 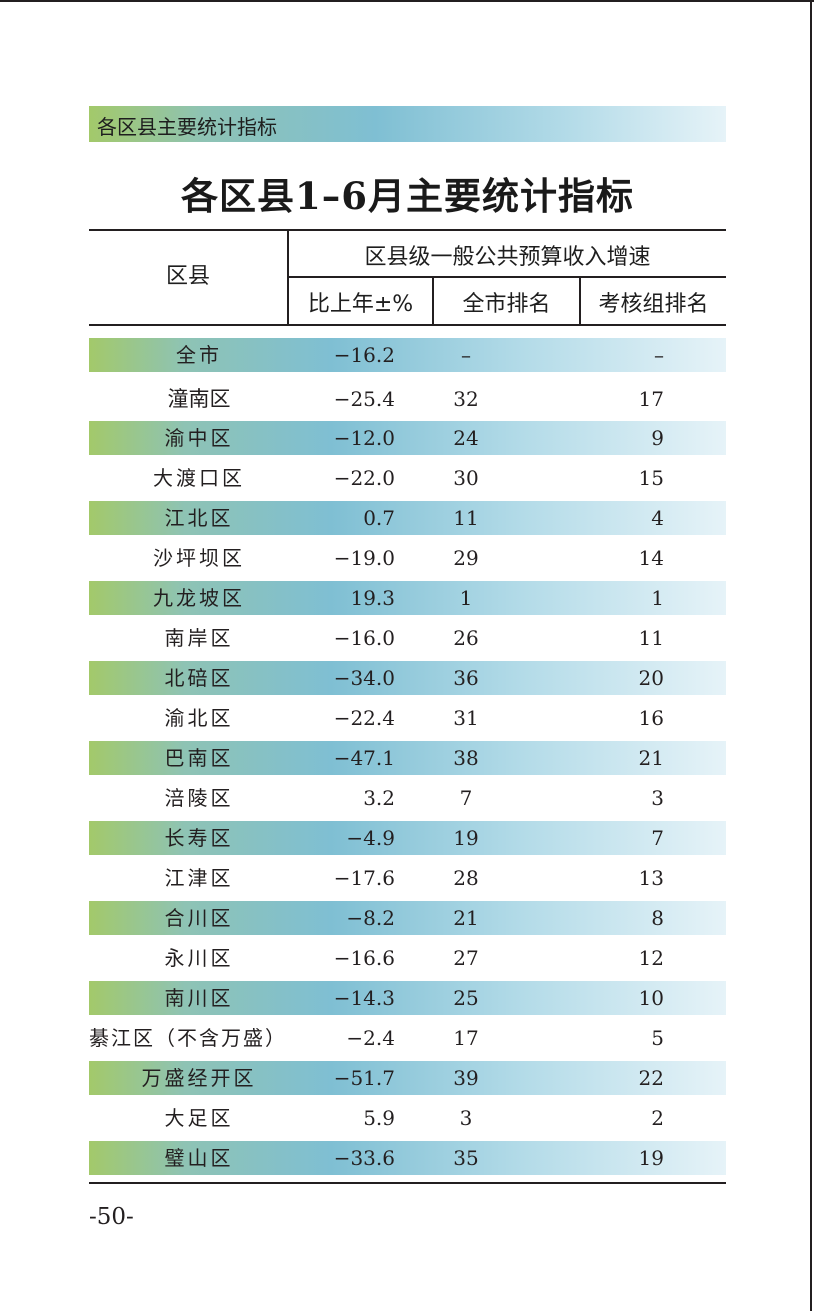 What do you see at coordinates (407, 478) in the screenshot?
I see `table-row: 大渡口区 −22.0 30 15` at bounding box center [407, 478].